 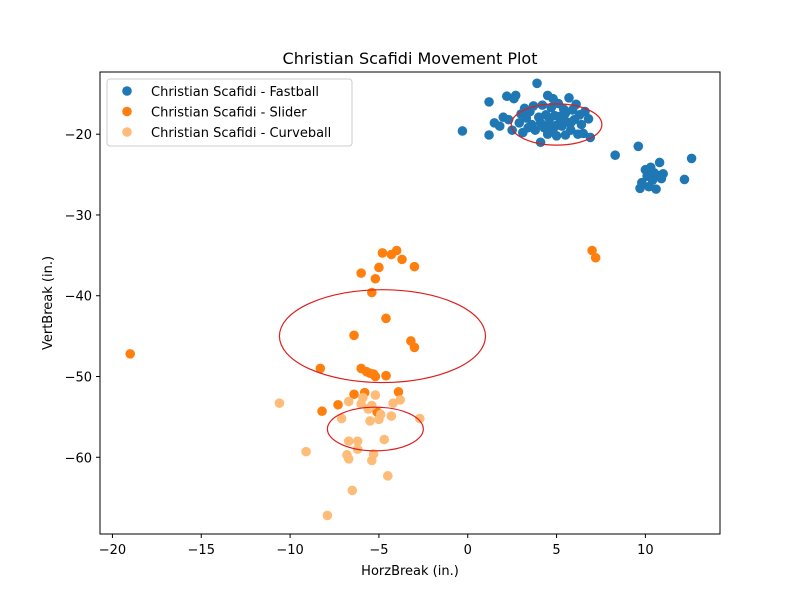 What do you see at coordinates (645, 550) in the screenshot?
I see `x-tick-label: 10` at bounding box center [645, 550].